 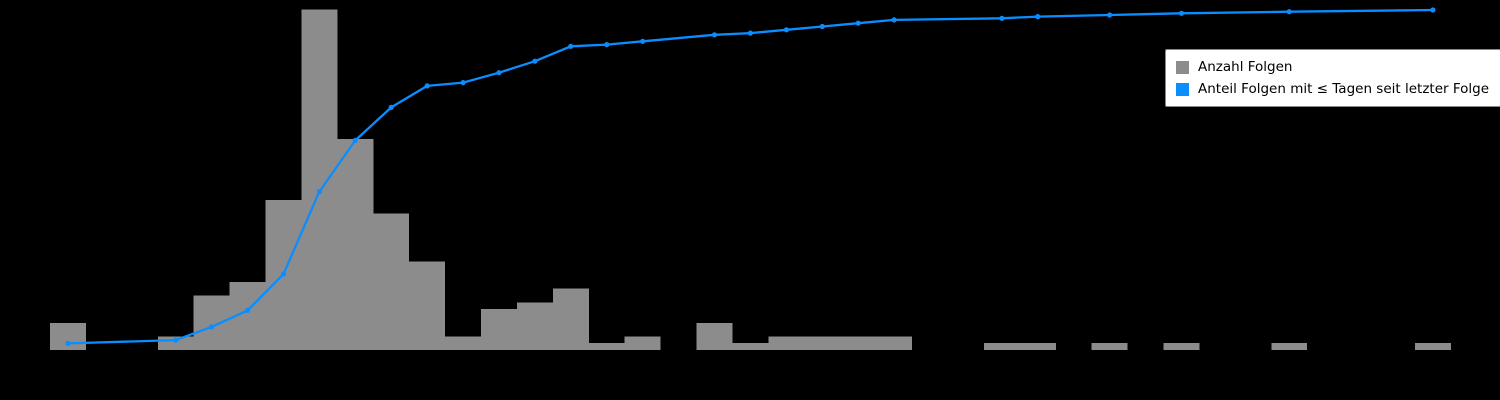 I want to click on line-series-swatch-icon, so click(x=1182, y=89).